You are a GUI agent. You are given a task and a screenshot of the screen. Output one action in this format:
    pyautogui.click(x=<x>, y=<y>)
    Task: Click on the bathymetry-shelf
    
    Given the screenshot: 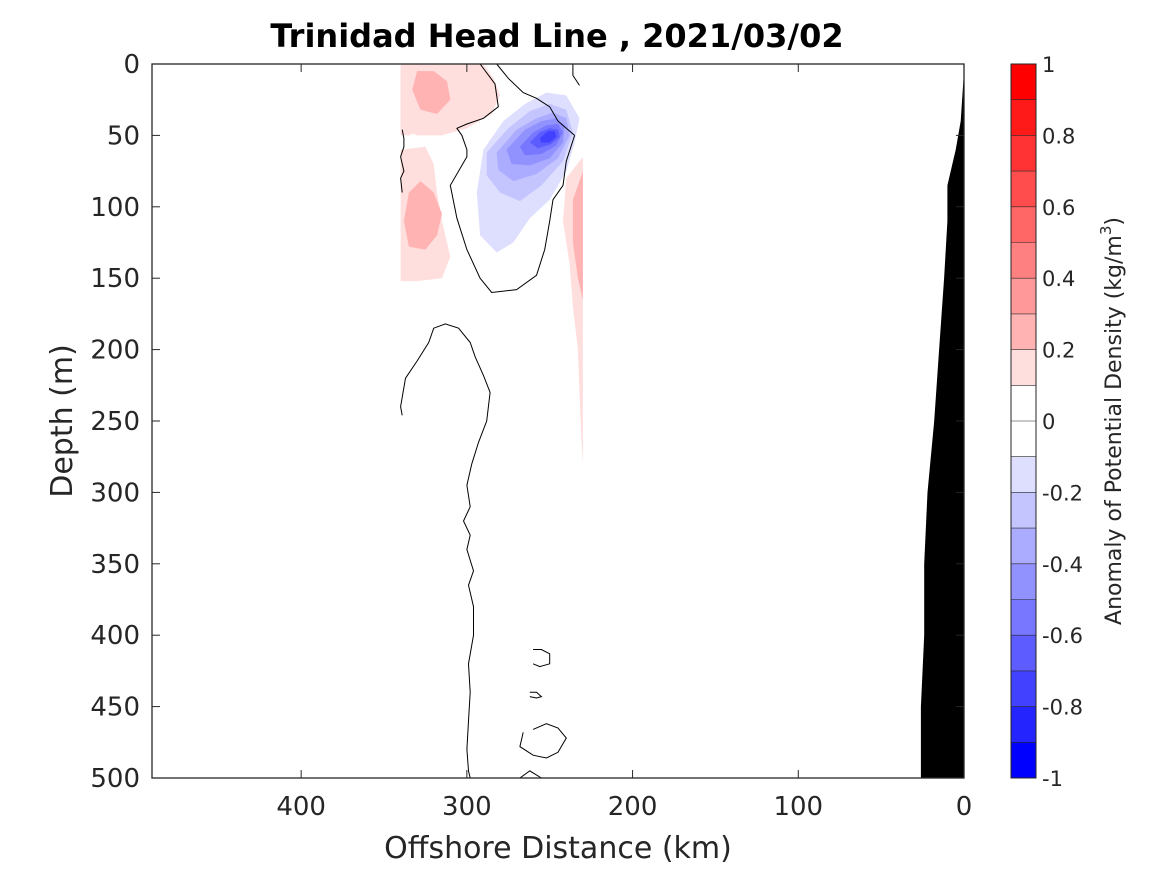 What is the action you would take?
    pyautogui.click(x=942, y=421)
    